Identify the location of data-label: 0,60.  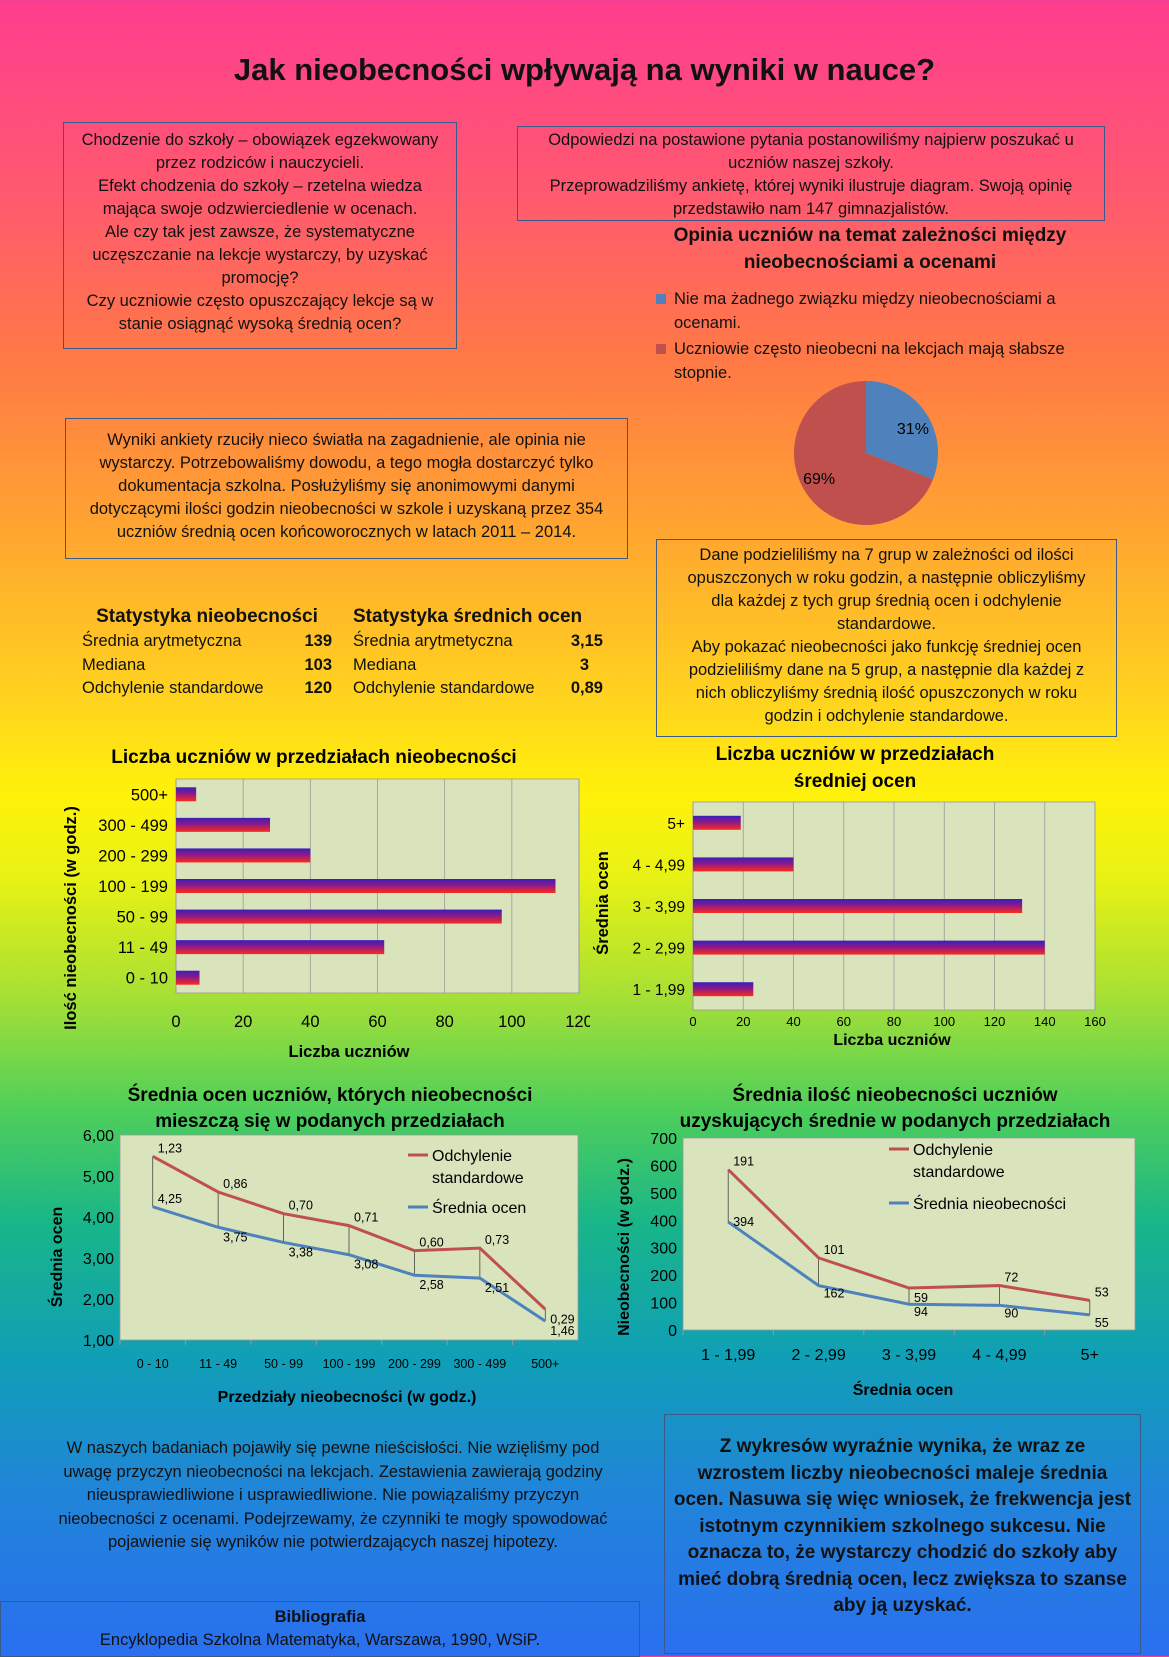
(431, 1243).